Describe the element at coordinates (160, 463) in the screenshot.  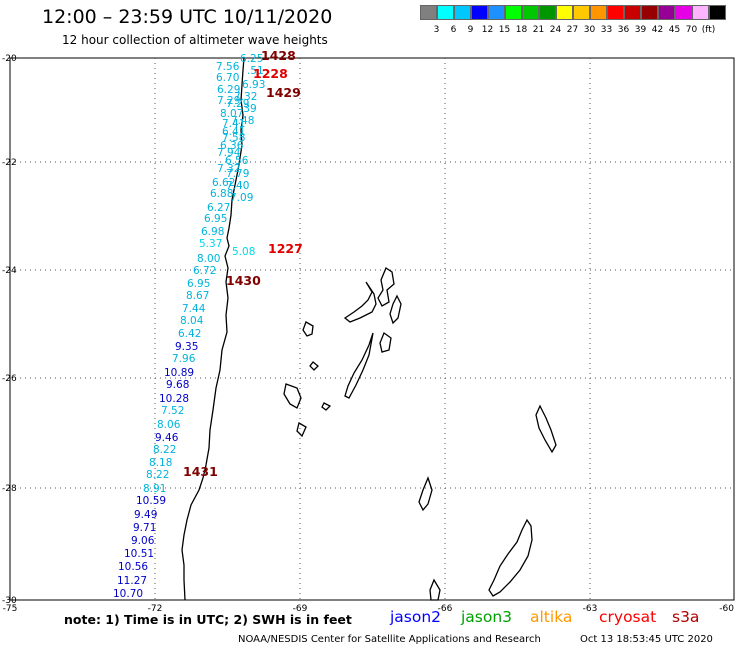
I see `wave-height-value: 8.18` at that location.